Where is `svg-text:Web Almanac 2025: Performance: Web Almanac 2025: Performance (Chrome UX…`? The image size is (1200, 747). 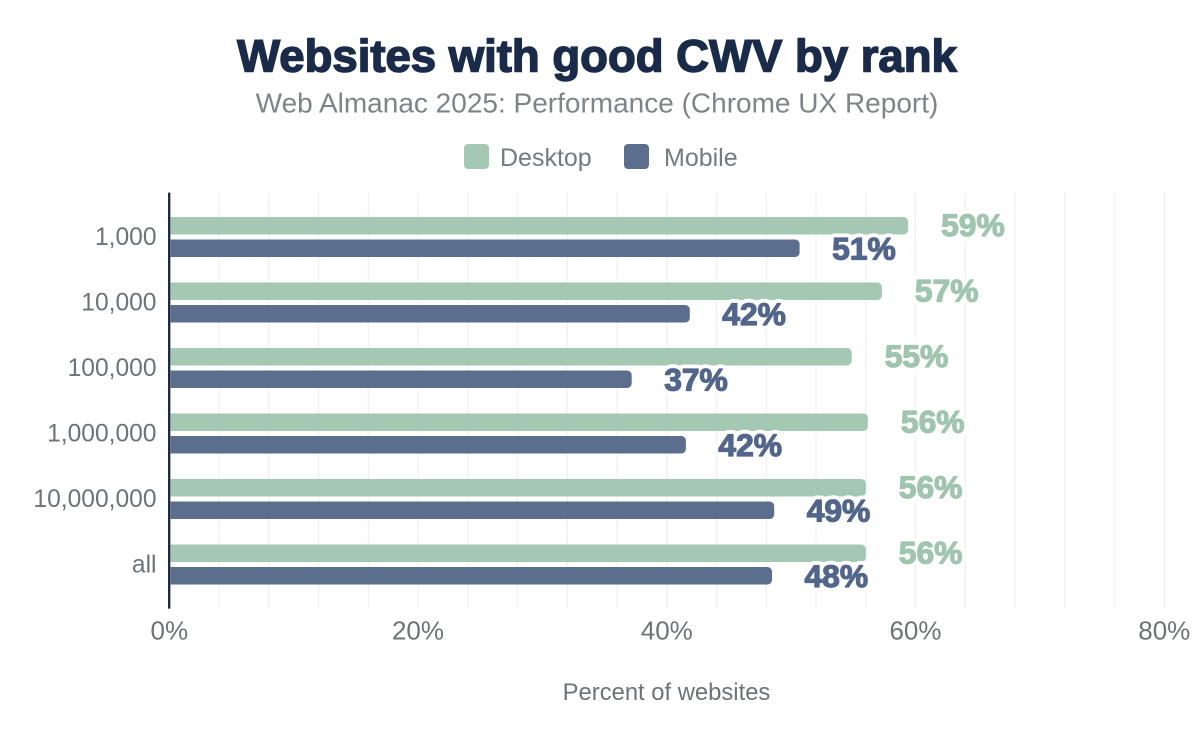 svg-text:Web Almanac 2025: Performance: Web Almanac 2025: Performance (Chrome UX… is located at coordinates (597, 103).